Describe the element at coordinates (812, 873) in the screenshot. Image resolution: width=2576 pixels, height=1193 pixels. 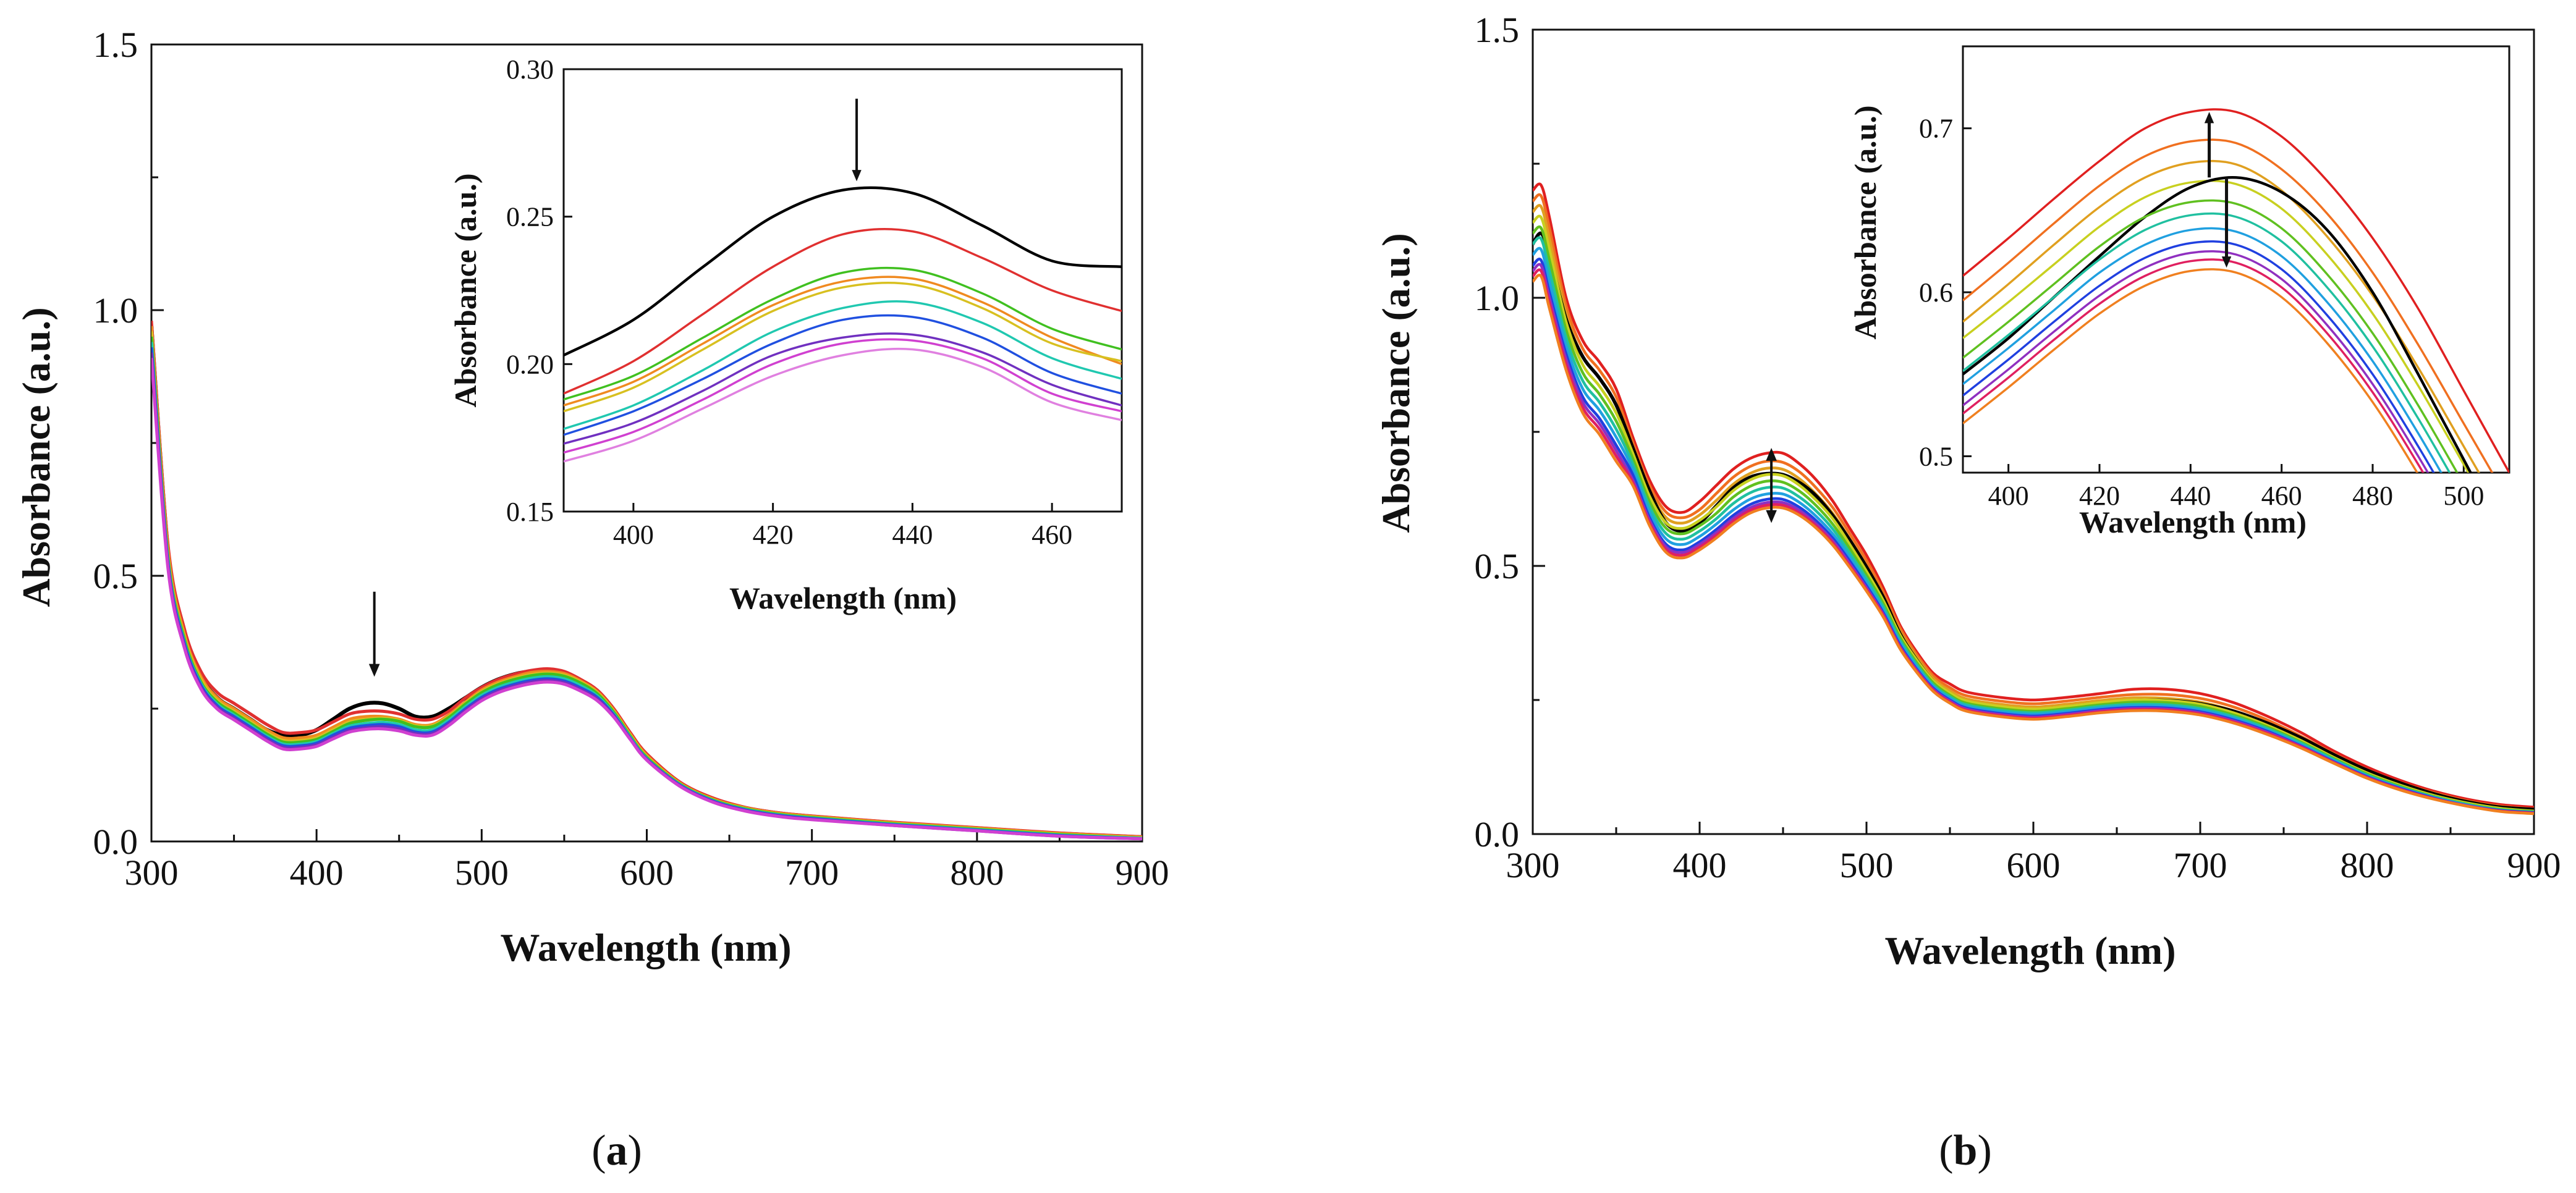
I see `panel-a-x-tick-label: 700` at that location.